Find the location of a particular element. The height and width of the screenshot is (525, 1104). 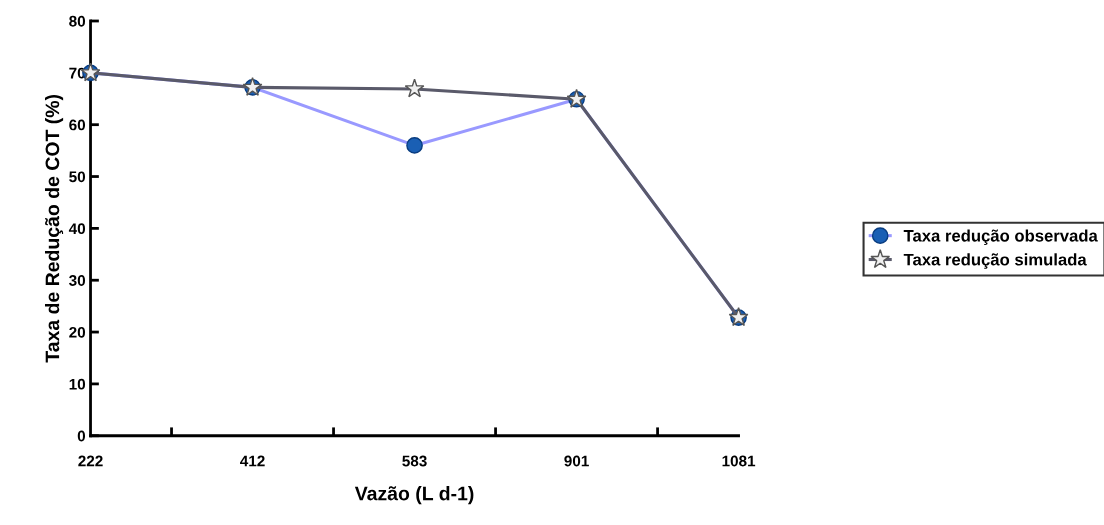

legend-label: Taxa redução observada is located at coordinates (1000, 237).